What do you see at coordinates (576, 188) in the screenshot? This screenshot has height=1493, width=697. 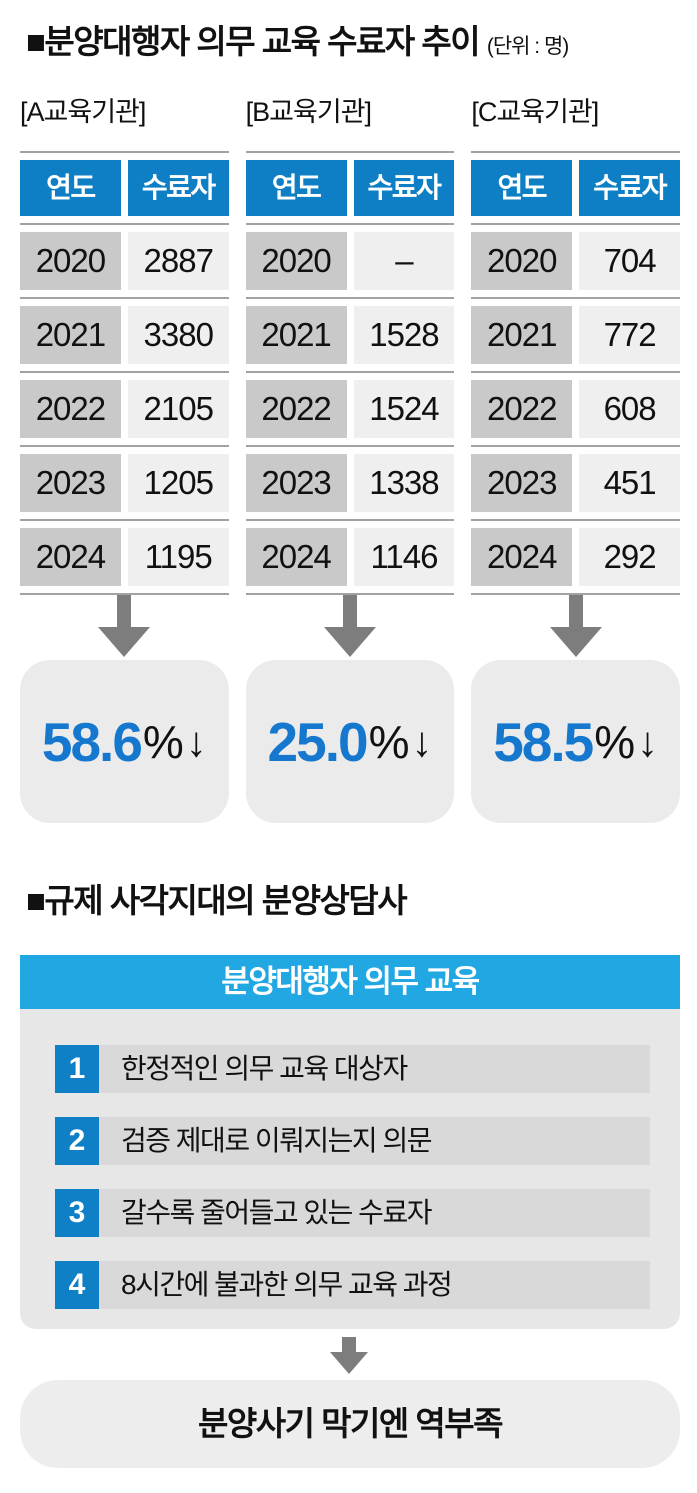 I see `table-c-header-row: 연도 수료자` at bounding box center [576, 188].